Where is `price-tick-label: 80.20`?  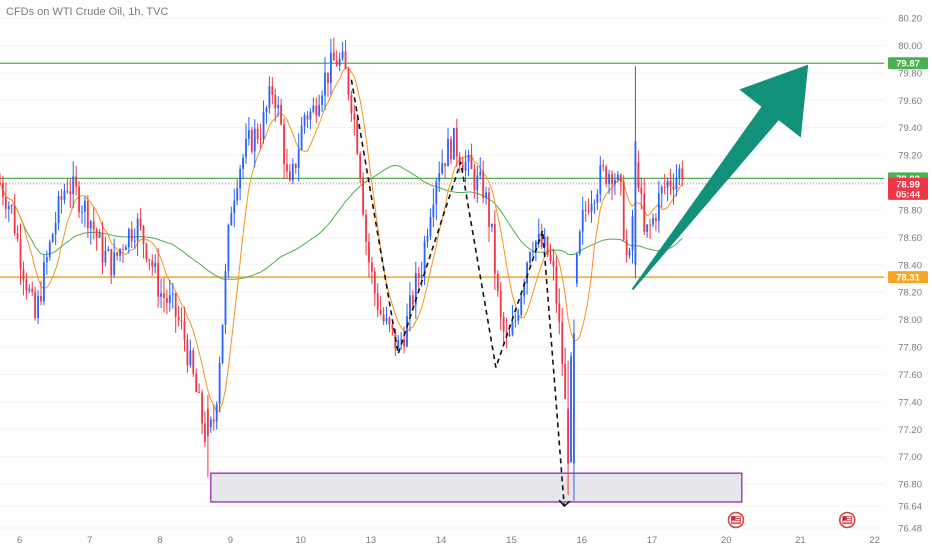
price-tick-label: 80.20 is located at coordinates (910, 19).